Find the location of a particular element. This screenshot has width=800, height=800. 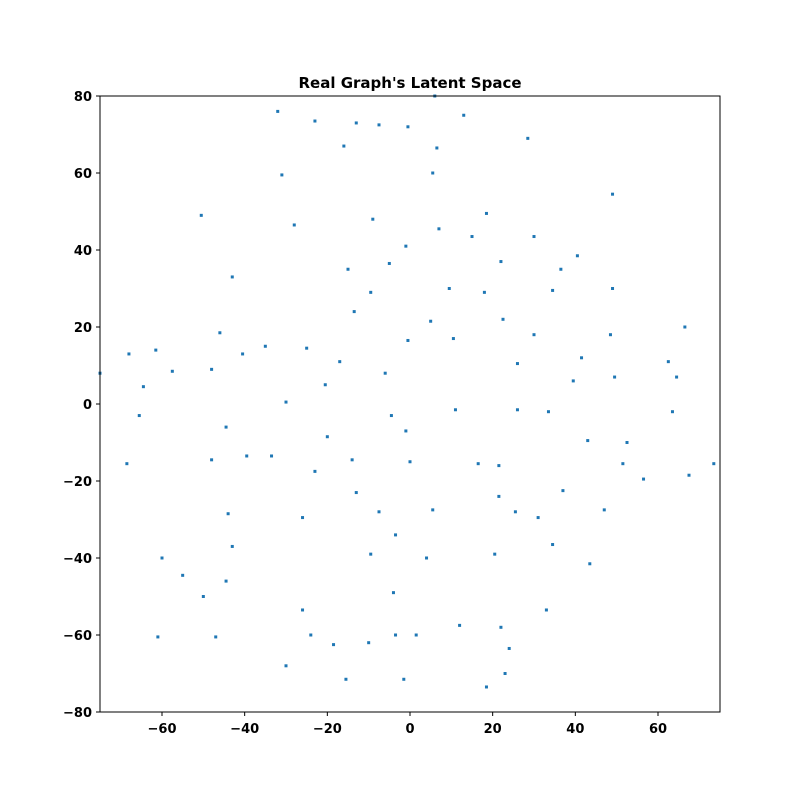

x-tick-label: 60 is located at coordinates (658, 729).